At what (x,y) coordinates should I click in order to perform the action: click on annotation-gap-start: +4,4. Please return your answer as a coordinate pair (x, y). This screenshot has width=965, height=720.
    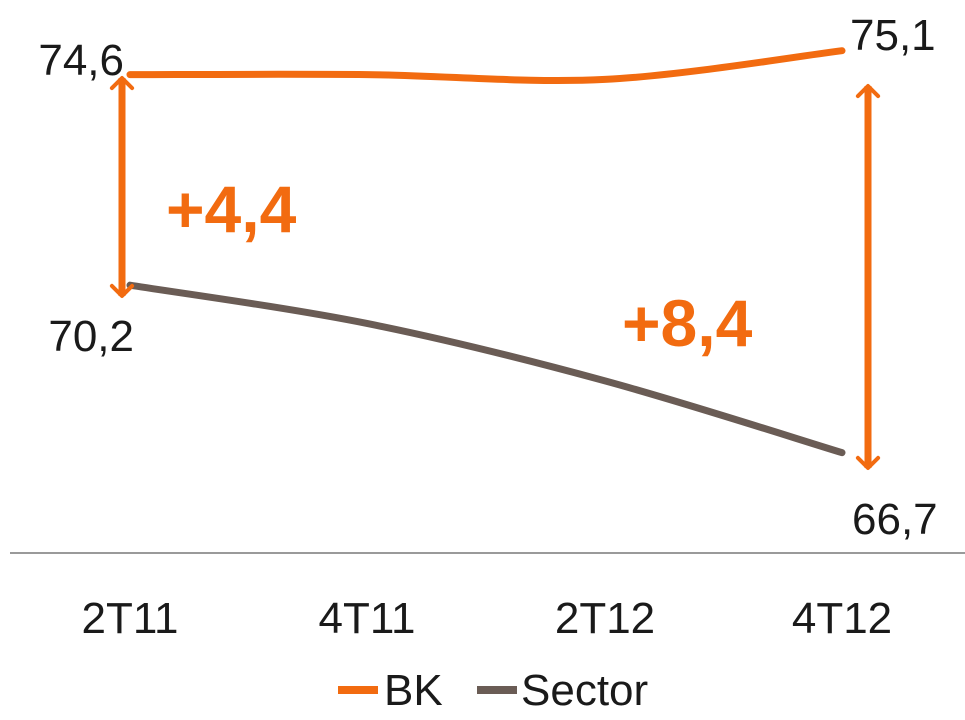
    Looking at the image, I should click on (231, 209).